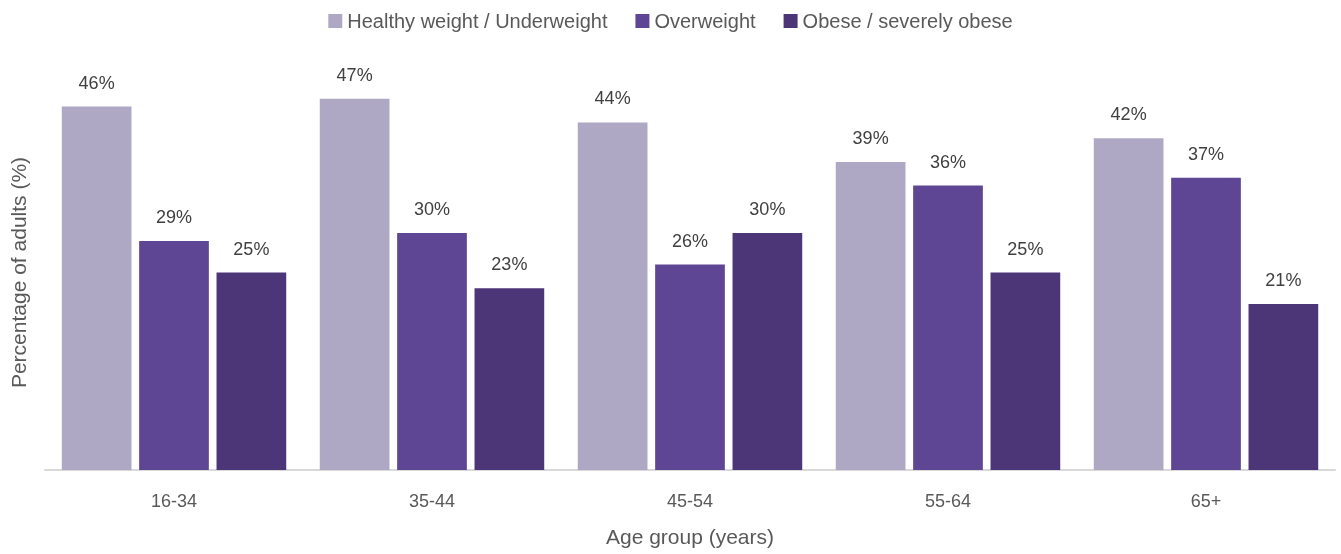 The width and height of the screenshot is (1341, 554). I want to click on y-axis-title: Percentage of adults (%), so click(18, 272).